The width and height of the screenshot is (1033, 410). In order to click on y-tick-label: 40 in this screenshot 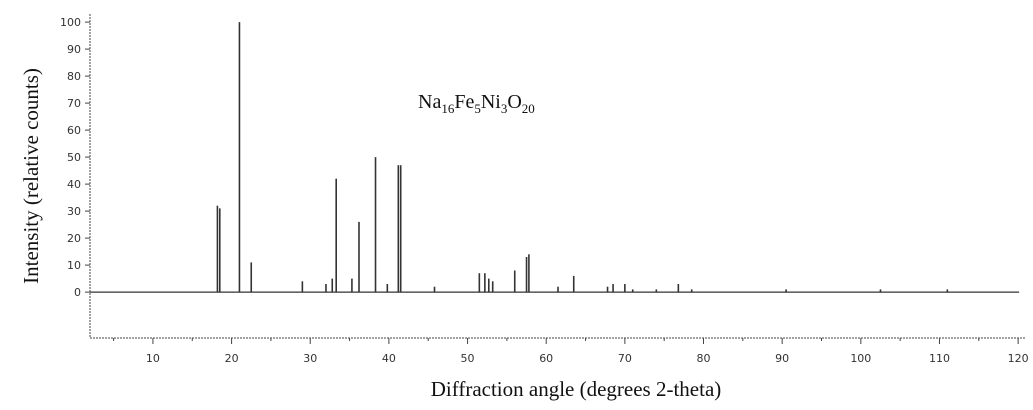, I will do `click(74, 184)`.